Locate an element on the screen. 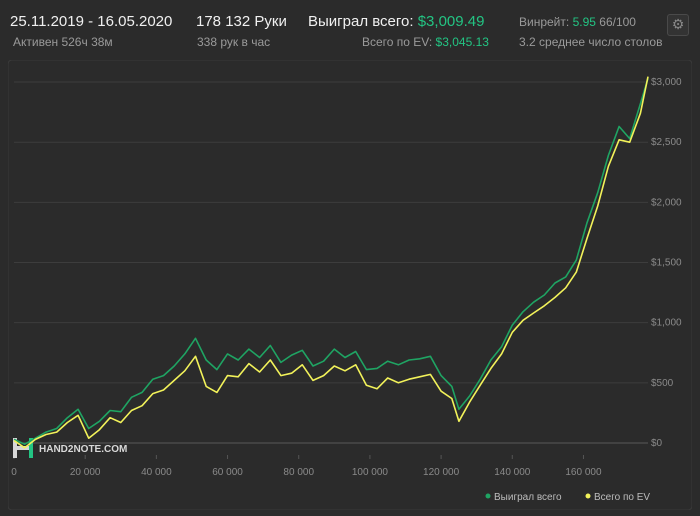 The width and height of the screenshot is (700, 516). hand2note-logo: HAND2NOTE.COM is located at coordinates (70, 448).